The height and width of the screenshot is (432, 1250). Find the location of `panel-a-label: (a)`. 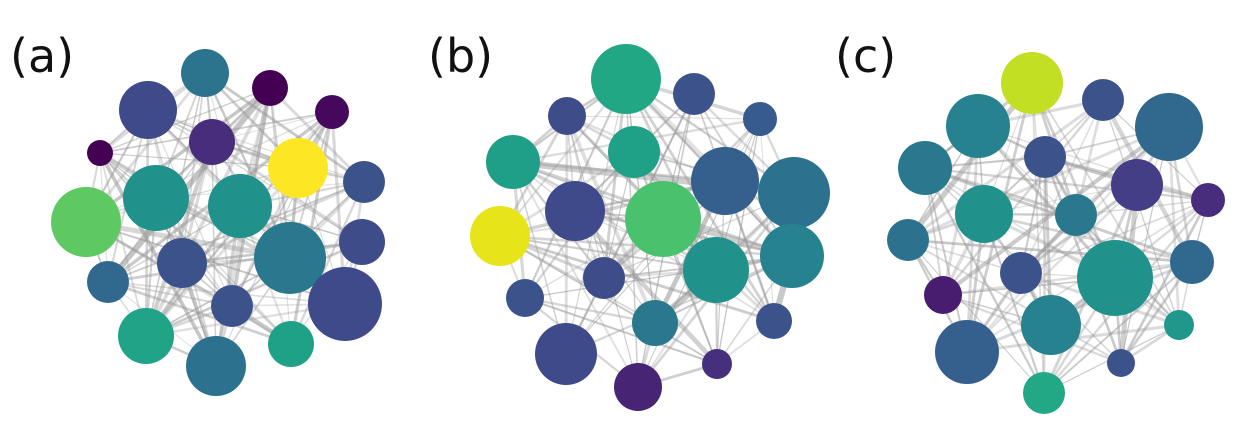

panel-a-label: (a) is located at coordinates (42, 56).